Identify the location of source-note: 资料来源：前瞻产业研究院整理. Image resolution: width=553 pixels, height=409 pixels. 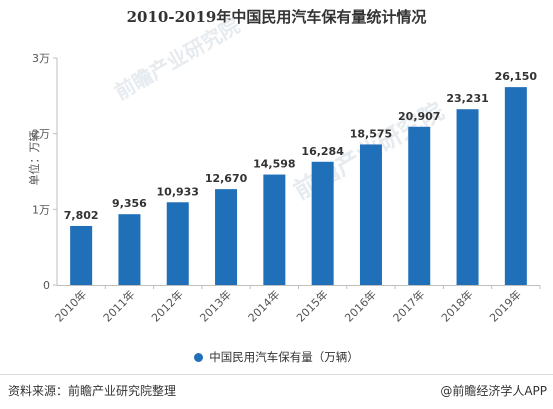
(92, 391).